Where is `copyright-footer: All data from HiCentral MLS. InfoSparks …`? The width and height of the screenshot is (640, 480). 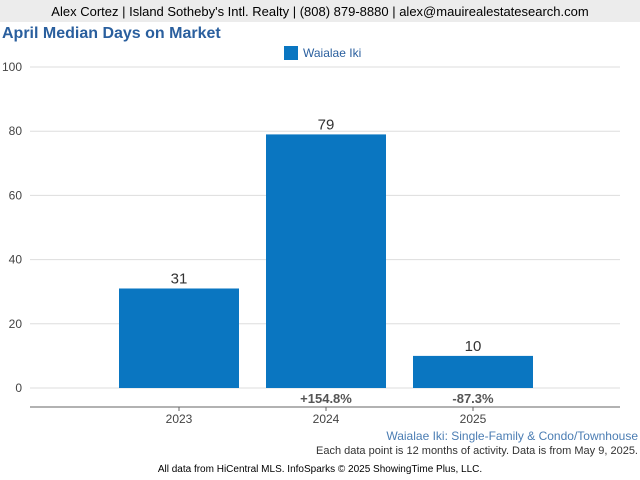
copyright-footer: All data from HiCentral MLS. InfoSparks … is located at coordinates (320, 469).